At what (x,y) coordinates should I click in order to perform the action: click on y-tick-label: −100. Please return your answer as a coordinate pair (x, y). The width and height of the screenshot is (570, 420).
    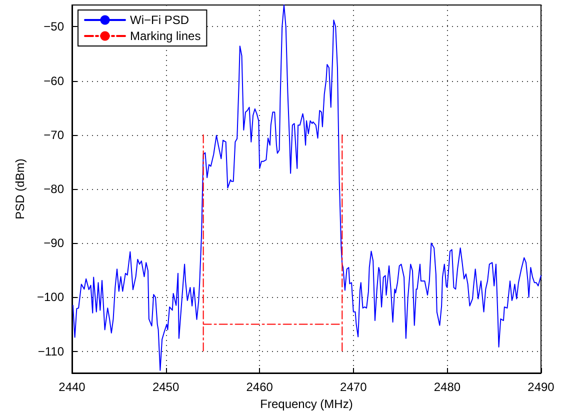
    Looking at the image, I should click on (50, 297).